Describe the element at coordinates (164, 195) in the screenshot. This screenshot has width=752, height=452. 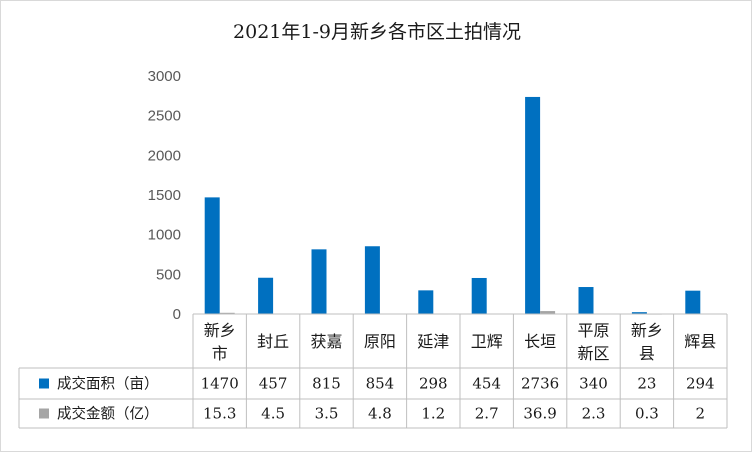
I see `y-tick-label: 1500` at that location.